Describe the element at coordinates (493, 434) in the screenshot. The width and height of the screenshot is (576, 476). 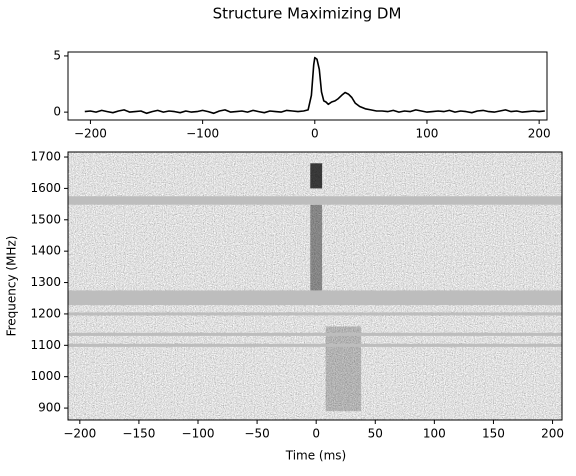
I see `x-tick-label: 150` at that location.